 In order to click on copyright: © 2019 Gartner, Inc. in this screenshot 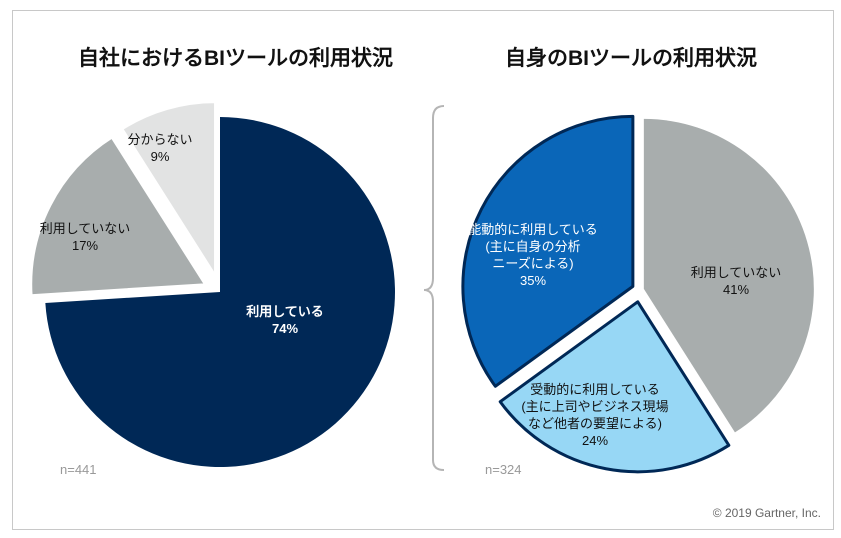, I will do `click(766, 513)`.